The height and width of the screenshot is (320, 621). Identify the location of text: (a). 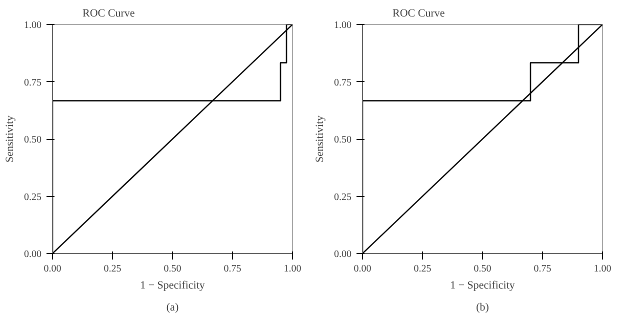
(172, 308).